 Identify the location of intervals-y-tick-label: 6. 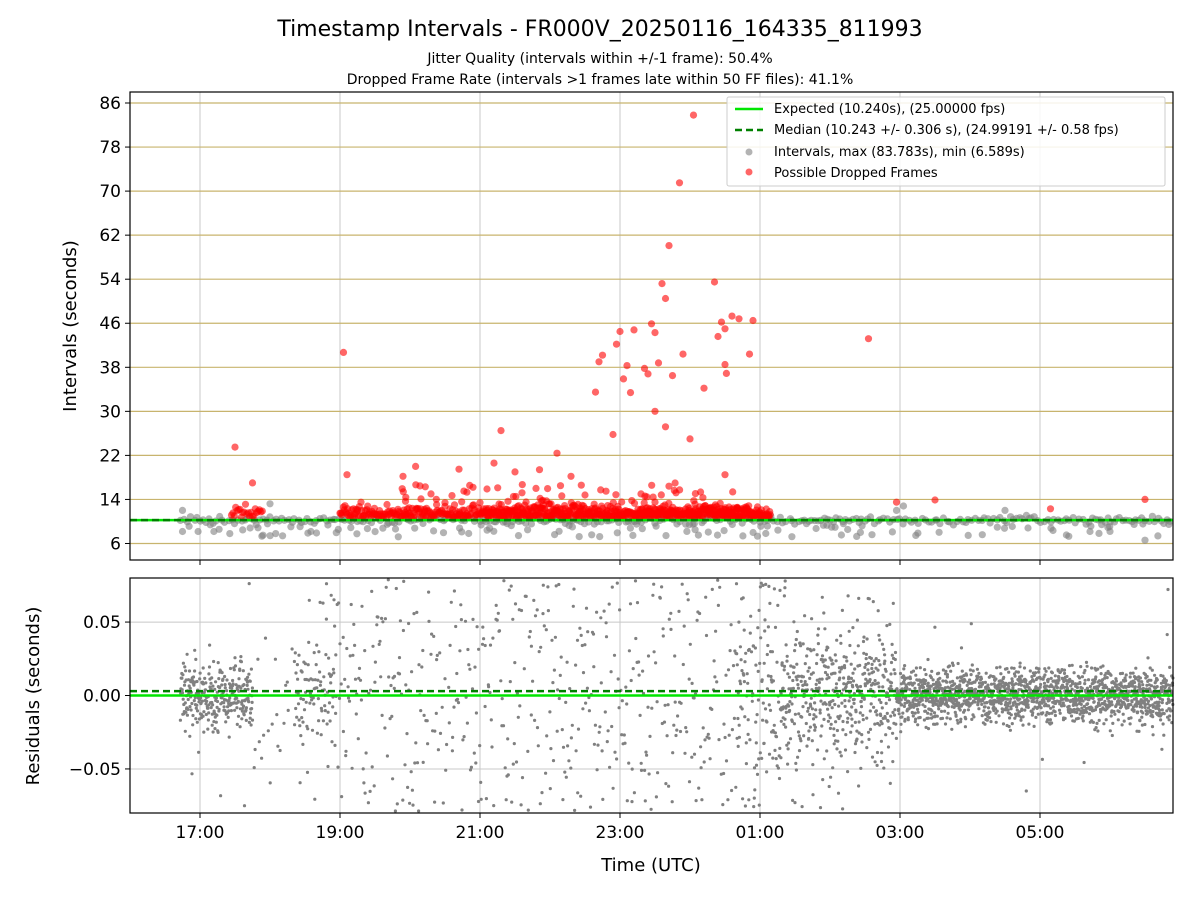
(115, 544).